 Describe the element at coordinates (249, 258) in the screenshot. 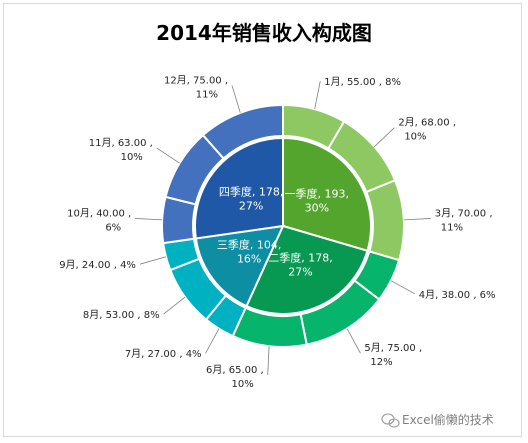

I see `inner-label-line2: 16%` at that location.